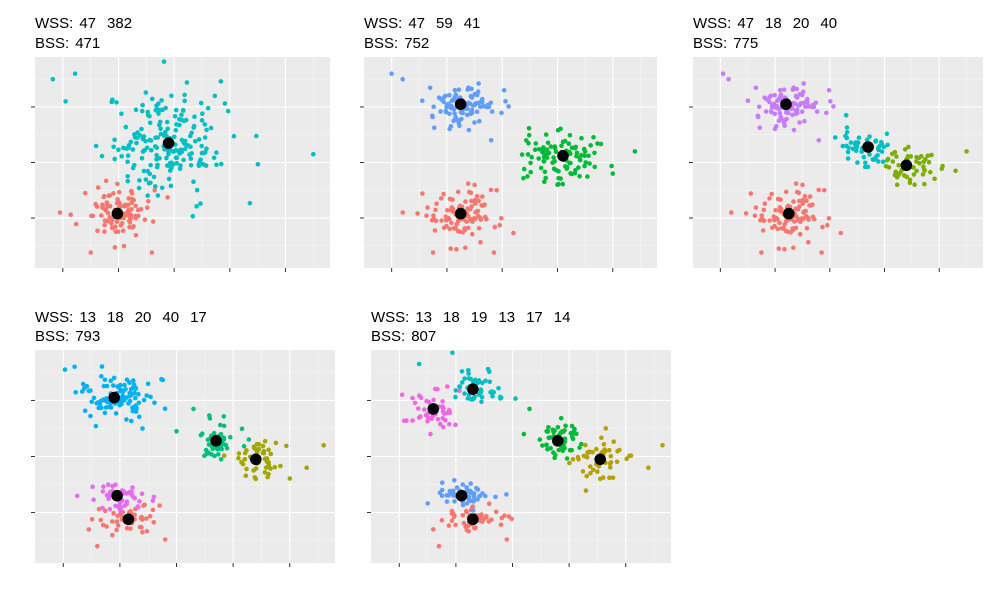 The height and width of the screenshot is (600, 1000). I want to click on bss-value: 793, so click(87, 336).